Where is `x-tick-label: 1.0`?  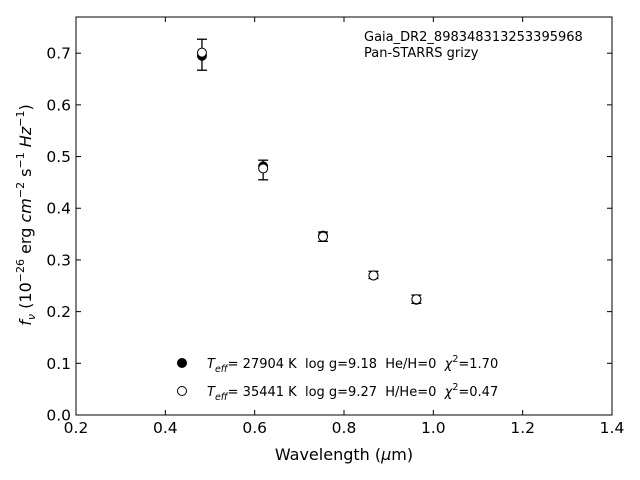 x-tick-label: 1.0 is located at coordinates (433, 428).